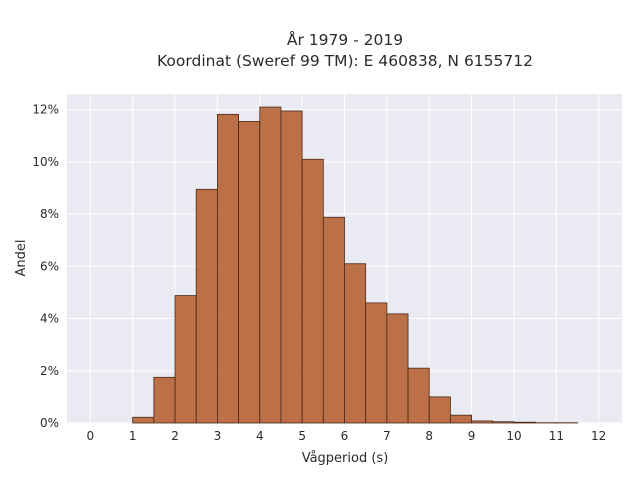  I want to click on y-tick-label: 0%, so click(49, 423).